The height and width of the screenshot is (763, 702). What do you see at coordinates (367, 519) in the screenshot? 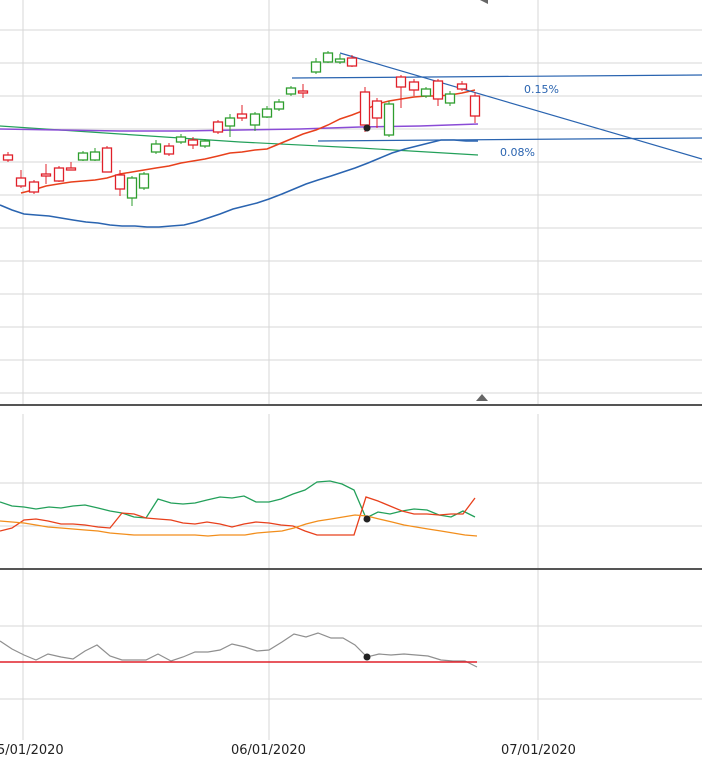
I see `osc-marker-dot` at bounding box center [367, 519].